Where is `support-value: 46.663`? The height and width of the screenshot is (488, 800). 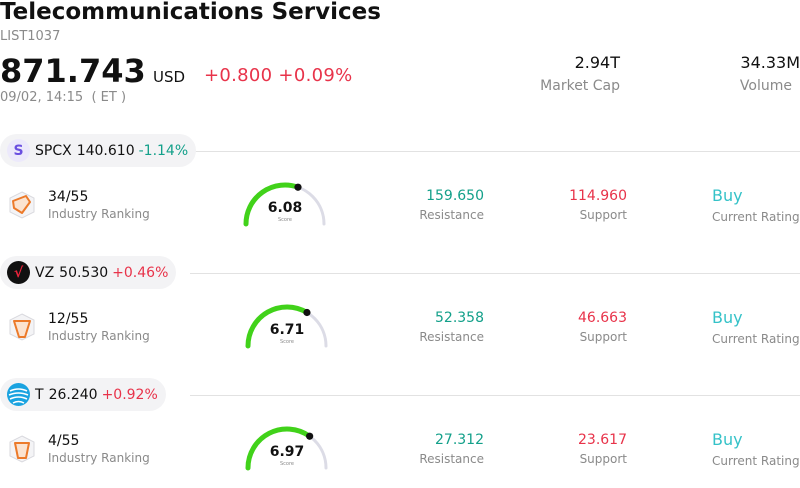
support-value: 46.663 is located at coordinates (602, 318).